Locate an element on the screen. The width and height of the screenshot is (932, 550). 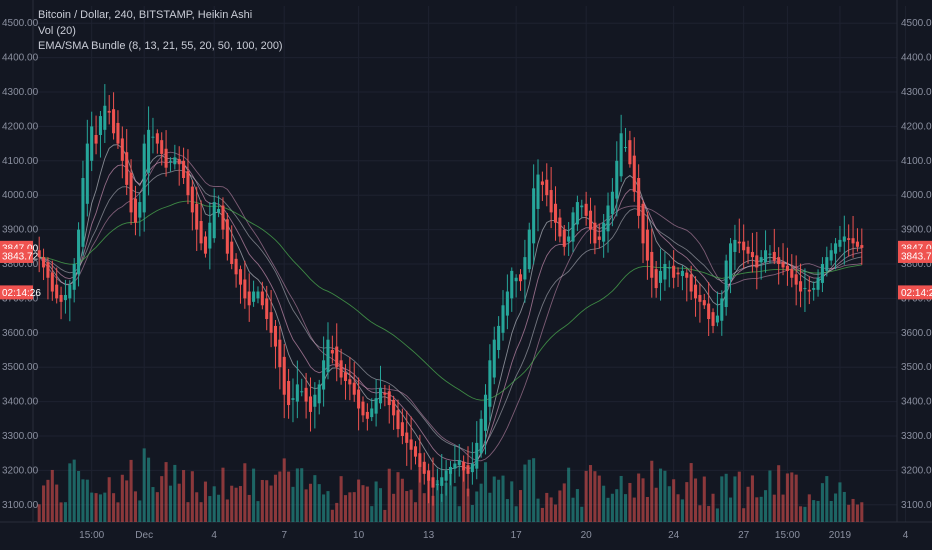
time-tick-label: 4 is located at coordinates (906, 535).